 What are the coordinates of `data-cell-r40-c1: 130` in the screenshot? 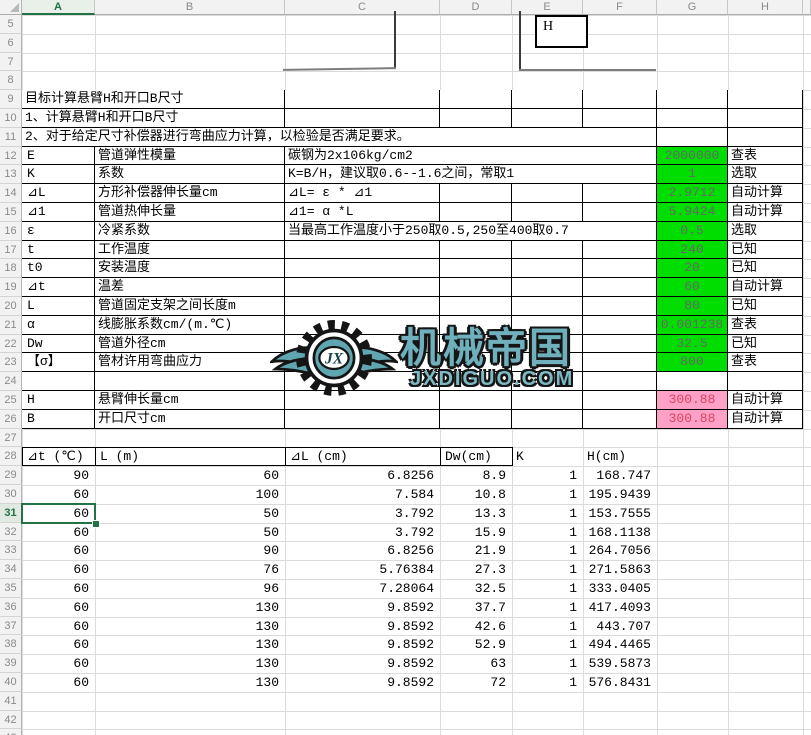 It's located at (267, 682).